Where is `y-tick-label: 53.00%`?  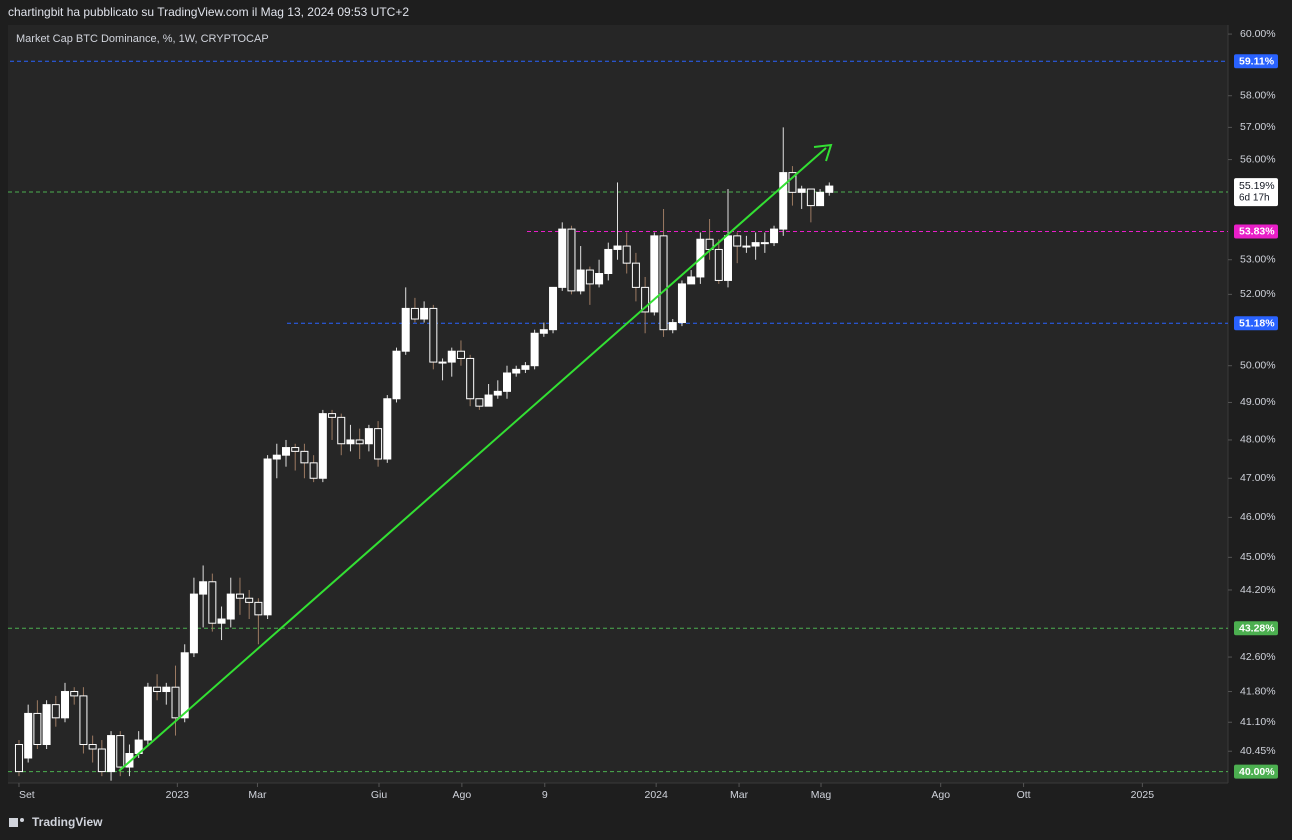
y-tick-label: 53.00% is located at coordinates (1258, 259).